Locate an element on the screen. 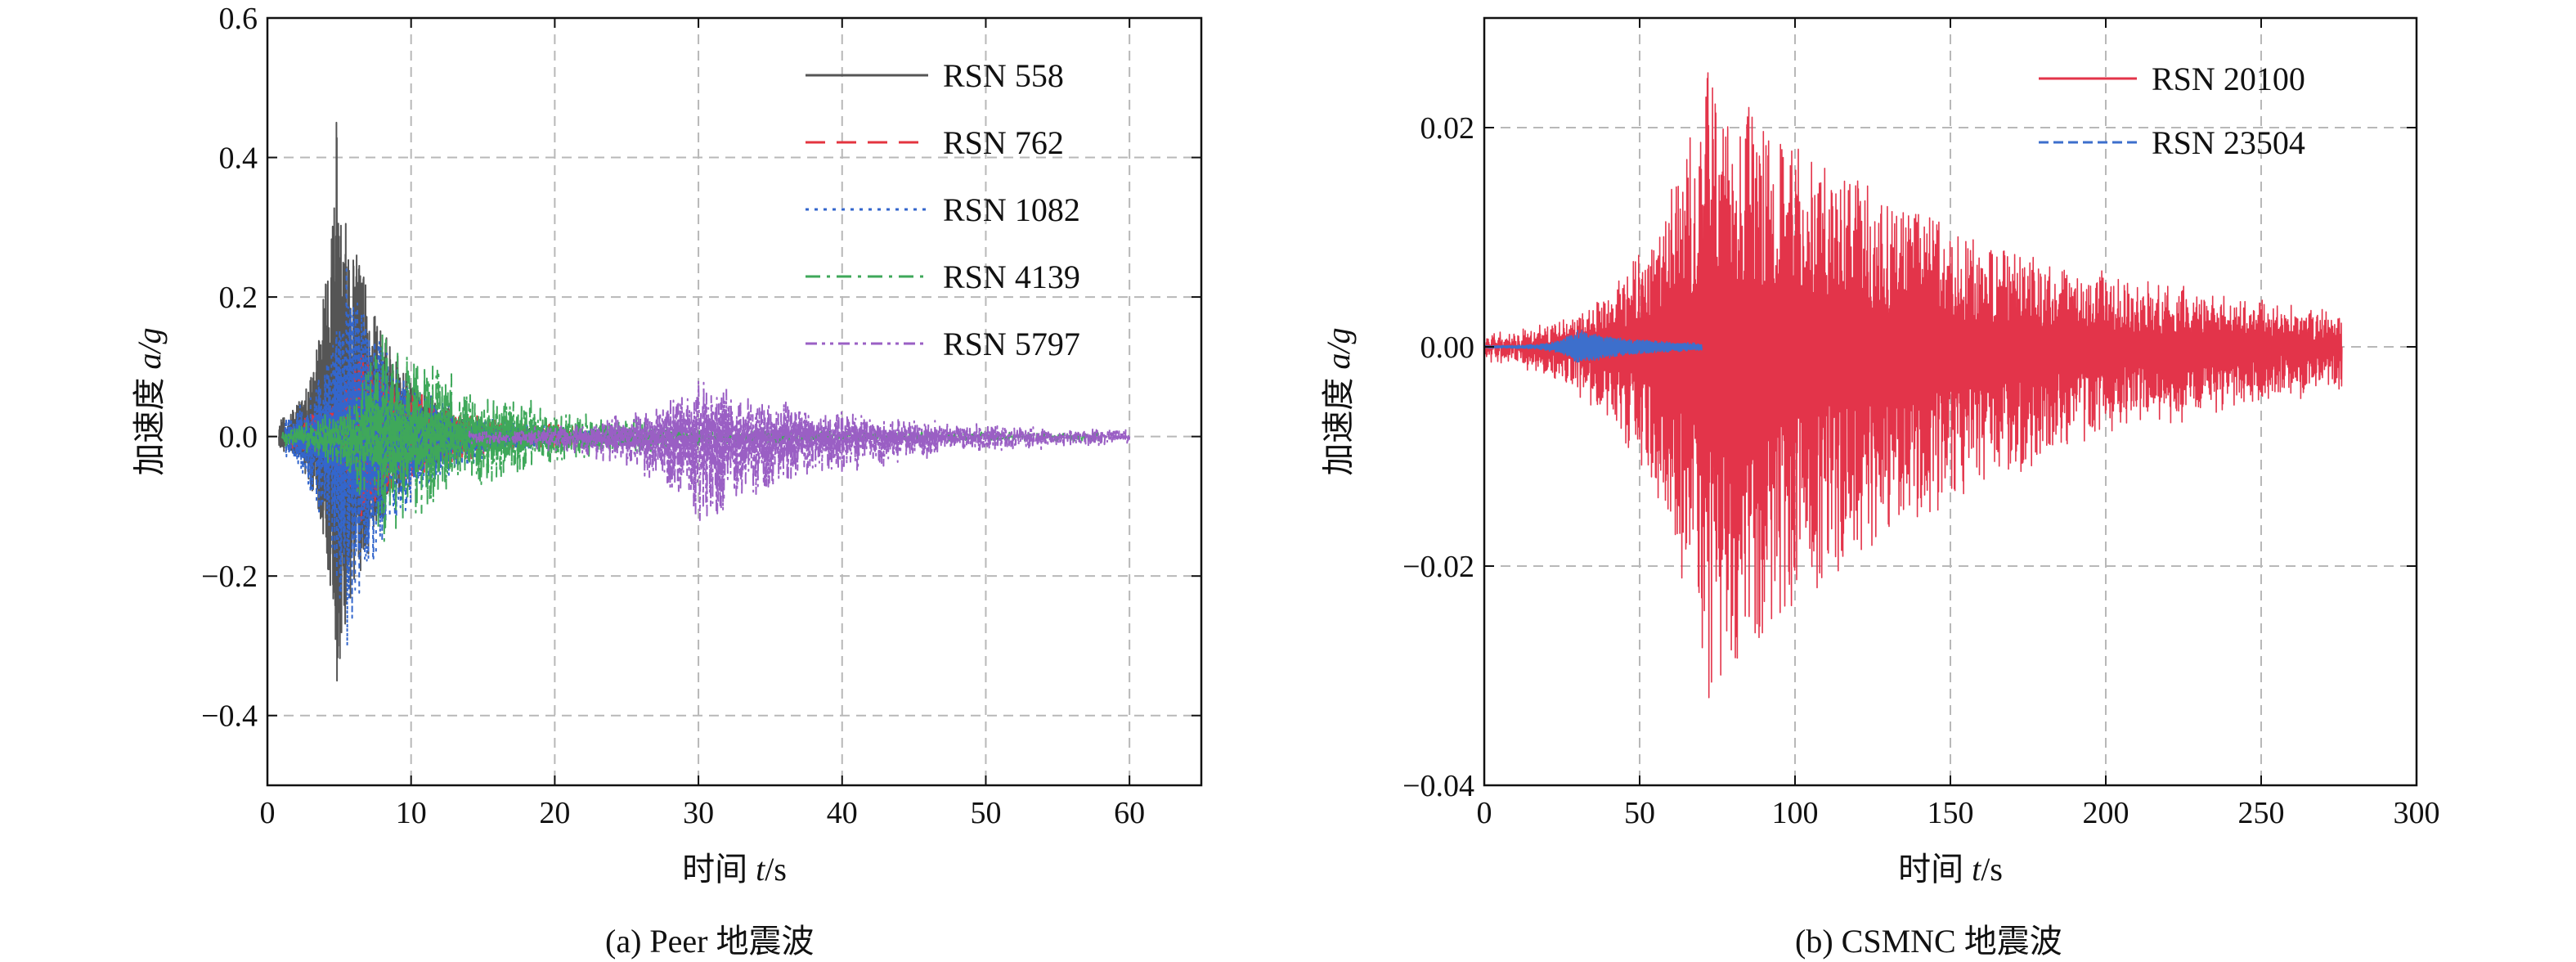 This screenshot has width=2576, height=962. a-xtick-label: 40 is located at coordinates (842, 813).